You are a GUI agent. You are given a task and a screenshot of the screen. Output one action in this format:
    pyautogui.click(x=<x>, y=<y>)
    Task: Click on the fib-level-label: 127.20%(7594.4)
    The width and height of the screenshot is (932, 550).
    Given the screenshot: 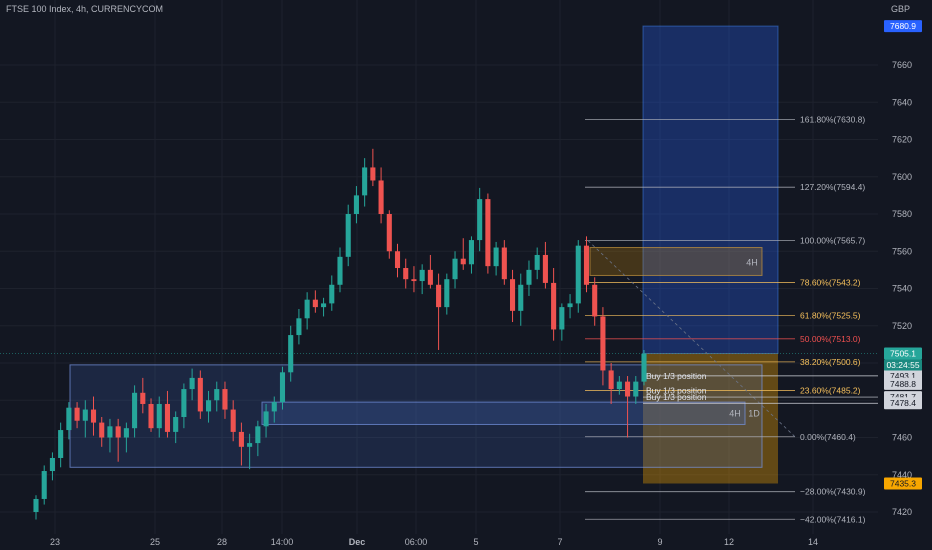 What is the action you would take?
    pyautogui.click(x=832, y=187)
    